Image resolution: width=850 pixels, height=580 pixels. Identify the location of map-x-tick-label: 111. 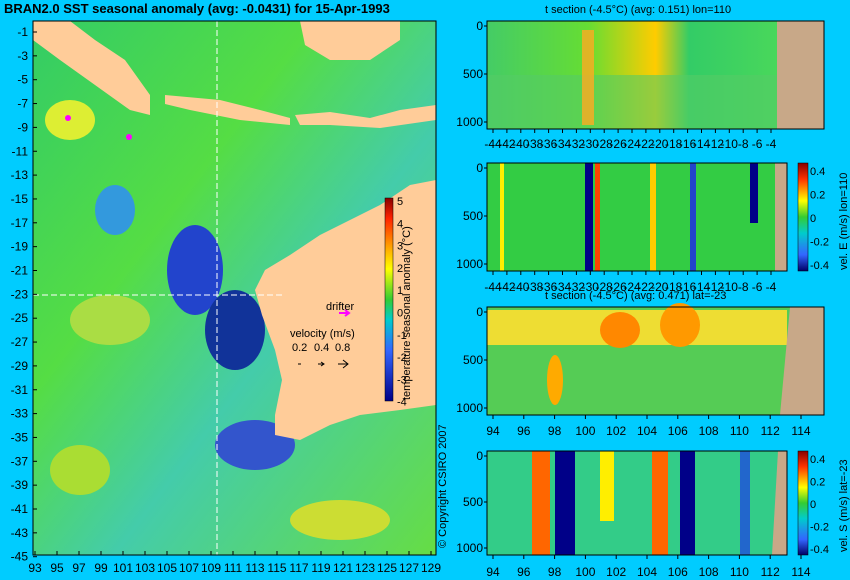
(233, 568).